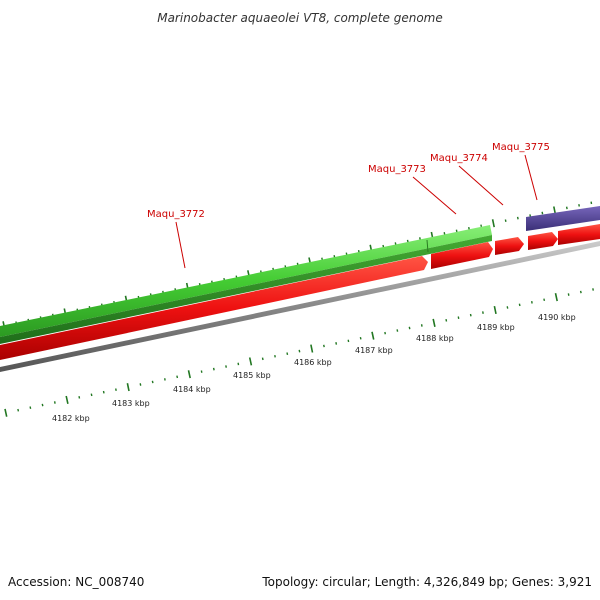 The width and height of the screenshot is (600, 600). What do you see at coordinates (521, 147) in the screenshot?
I see `gene-label-maqu-3775: Maqu_3775` at bounding box center [521, 147].